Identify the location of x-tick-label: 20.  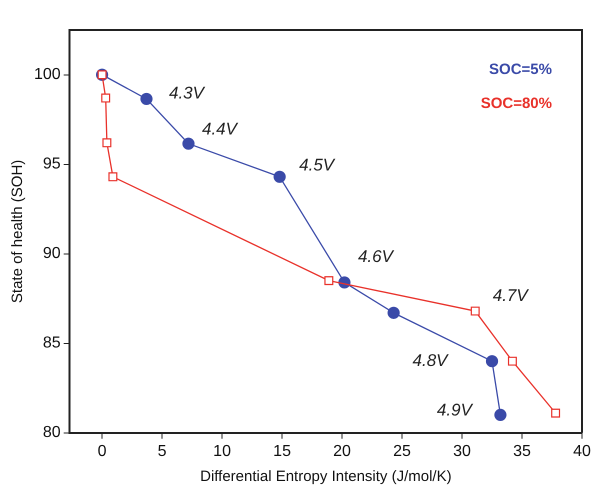
(342, 451).